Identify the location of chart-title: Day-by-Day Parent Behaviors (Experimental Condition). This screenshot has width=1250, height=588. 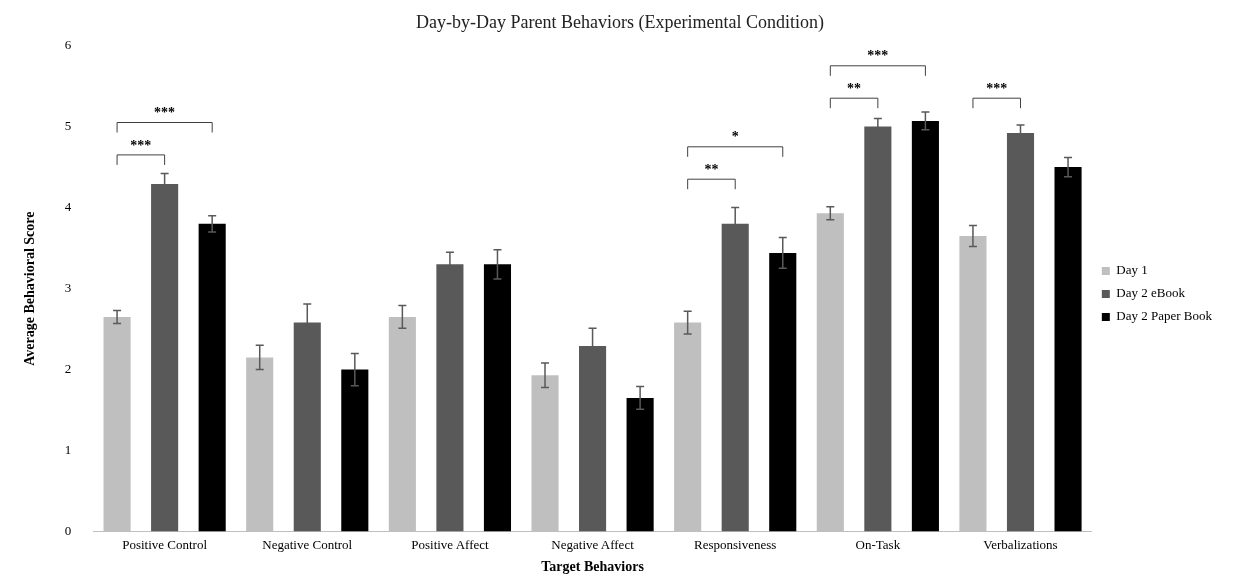
(620, 22).